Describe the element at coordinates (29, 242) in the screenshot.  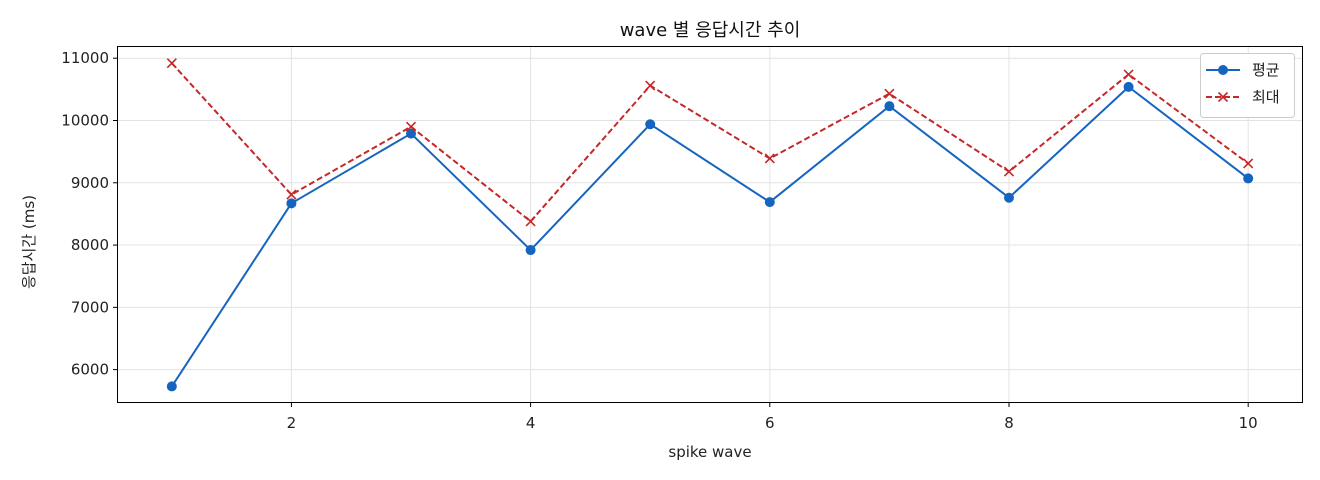
I see `y-axis-title: 응답시간 (ms)` at that location.